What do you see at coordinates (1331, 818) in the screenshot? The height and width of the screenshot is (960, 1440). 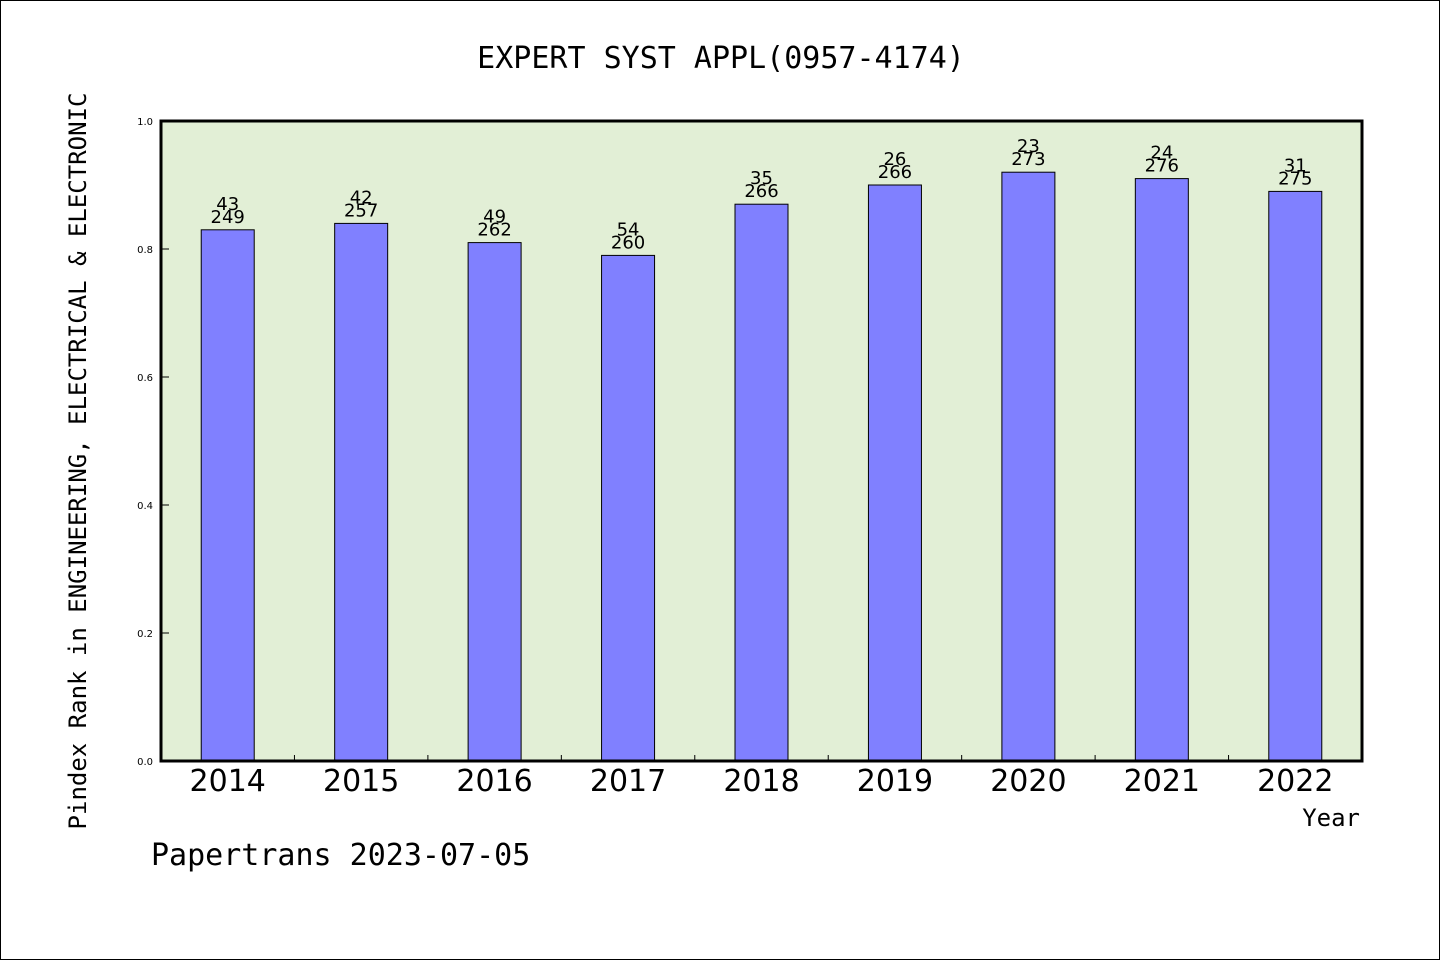 I see `x-axis-label: Year` at bounding box center [1331, 818].